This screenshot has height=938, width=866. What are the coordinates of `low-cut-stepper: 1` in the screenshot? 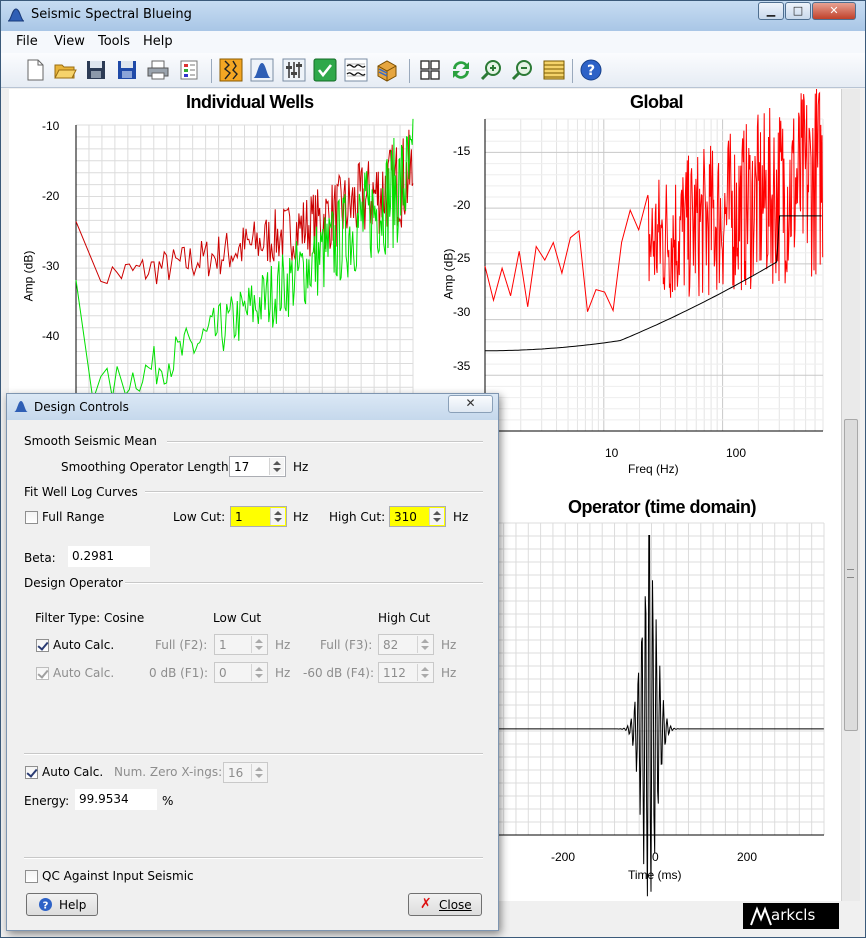 It's located at (258, 516).